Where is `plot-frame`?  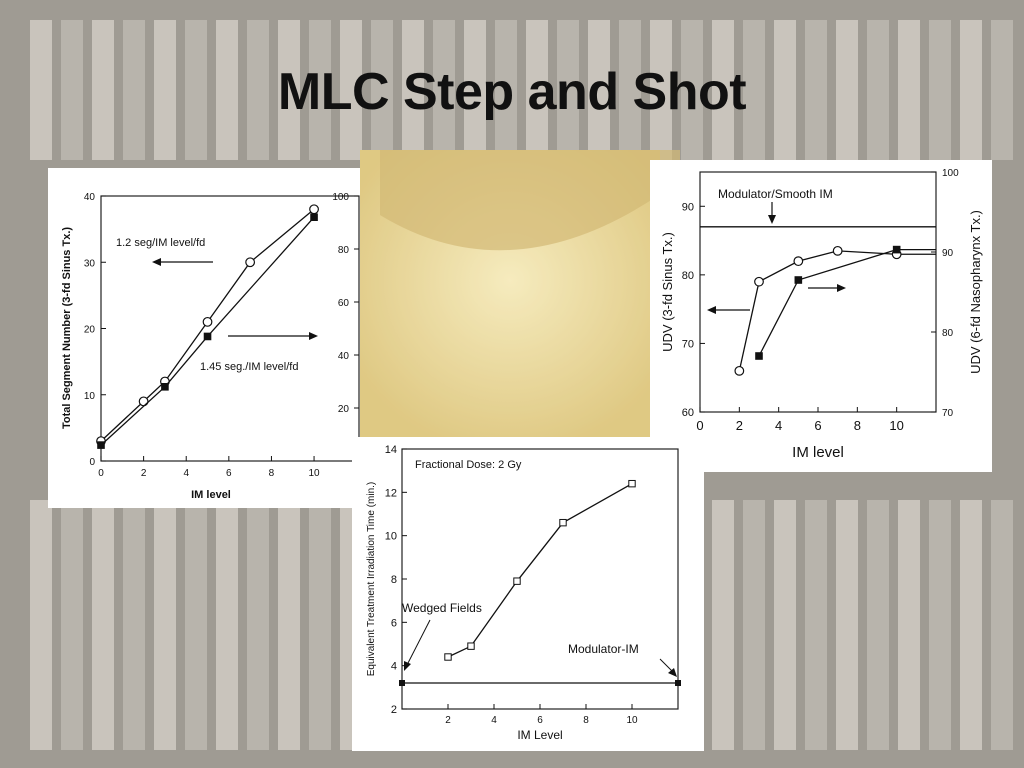 plot-frame is located at coordinates (230, 328).